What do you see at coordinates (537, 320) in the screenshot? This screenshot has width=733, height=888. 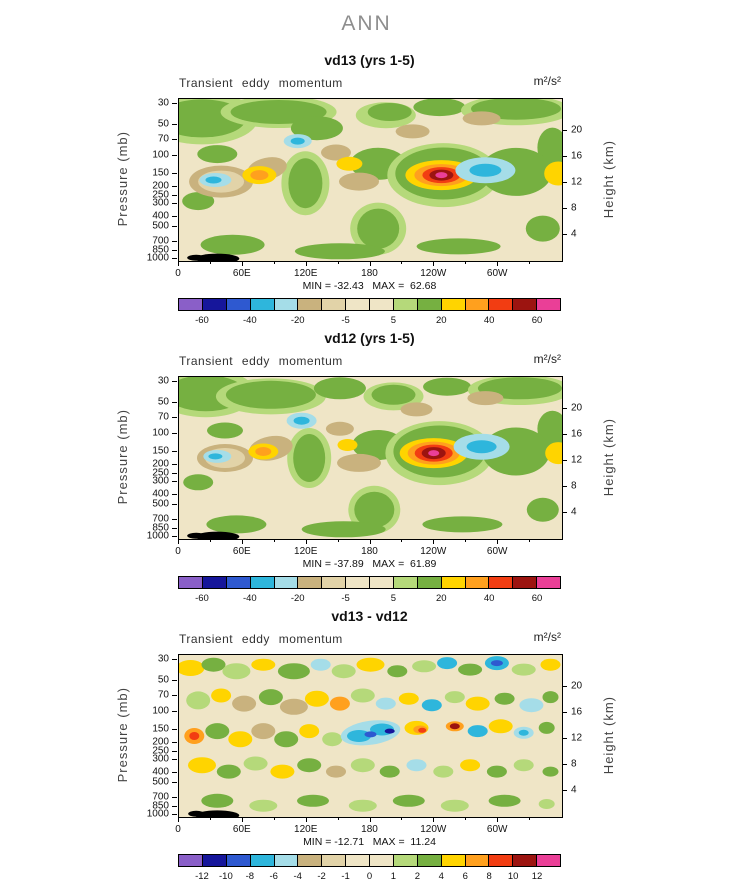 I see `colorbar-tick-label: 60` at bounding box center [537, 320].